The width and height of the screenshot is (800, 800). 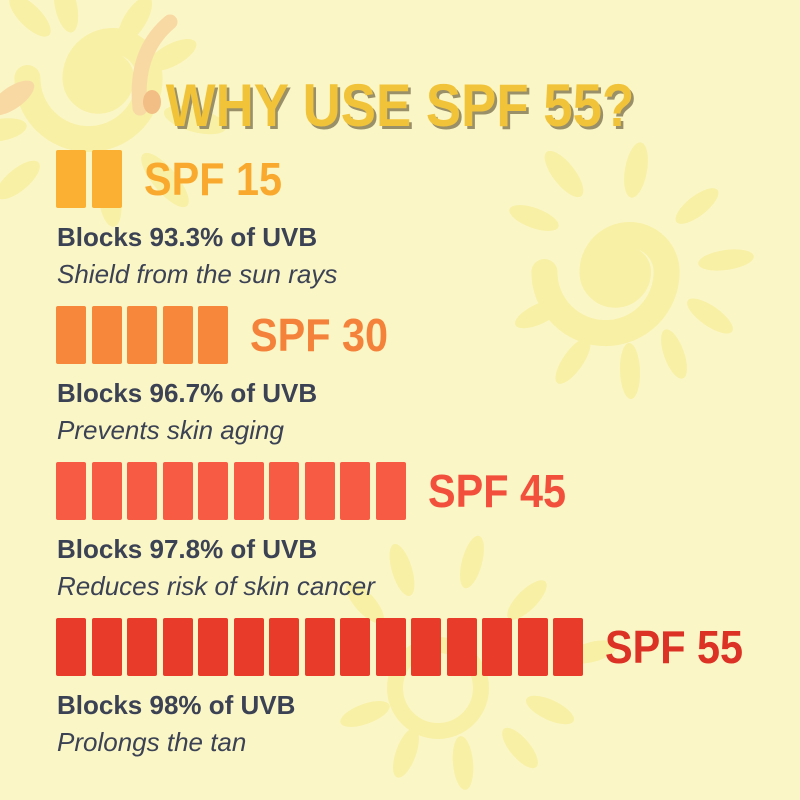 I want to click on spf-bar-line: SPF 55, so click(x=407, y=647).